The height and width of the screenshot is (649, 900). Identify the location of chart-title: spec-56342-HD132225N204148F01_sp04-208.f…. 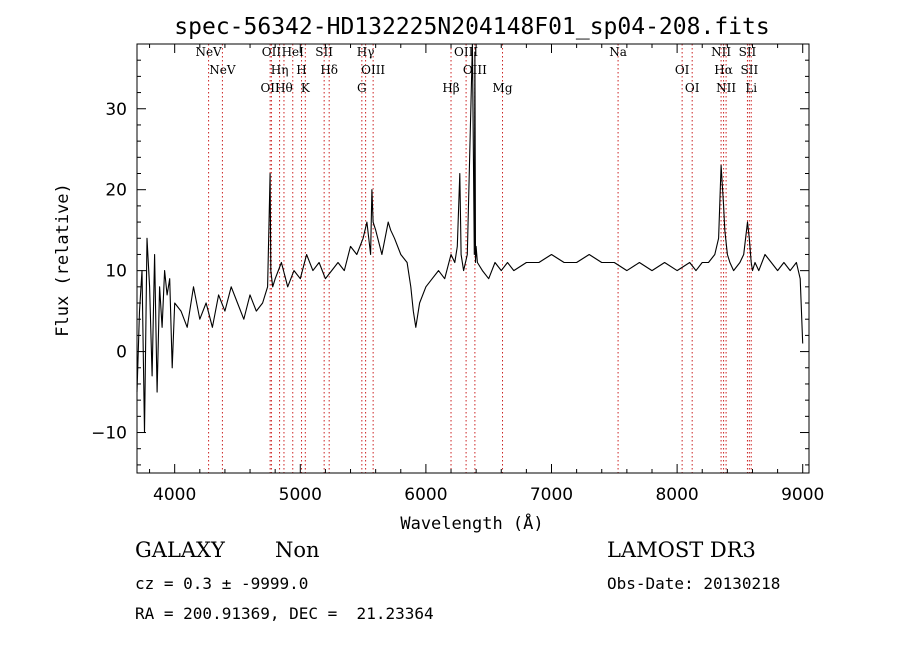
(471, 27).